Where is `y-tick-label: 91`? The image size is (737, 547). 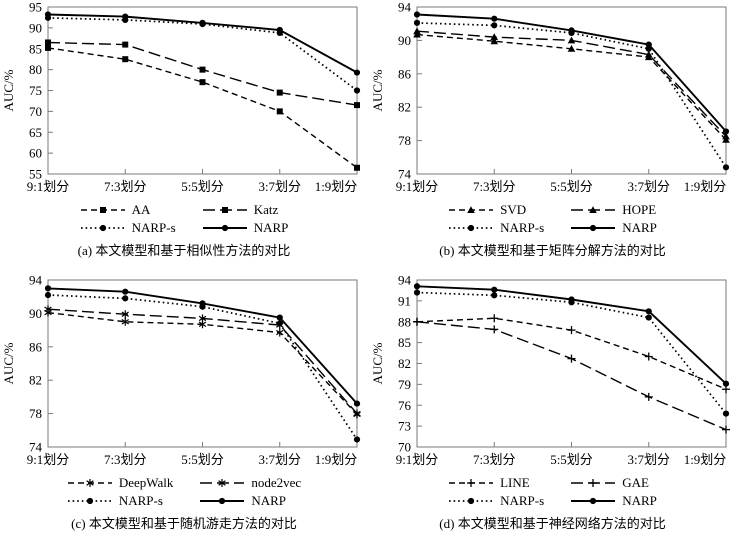
y-tick-label: 91 is located at coordinates (404, 300).